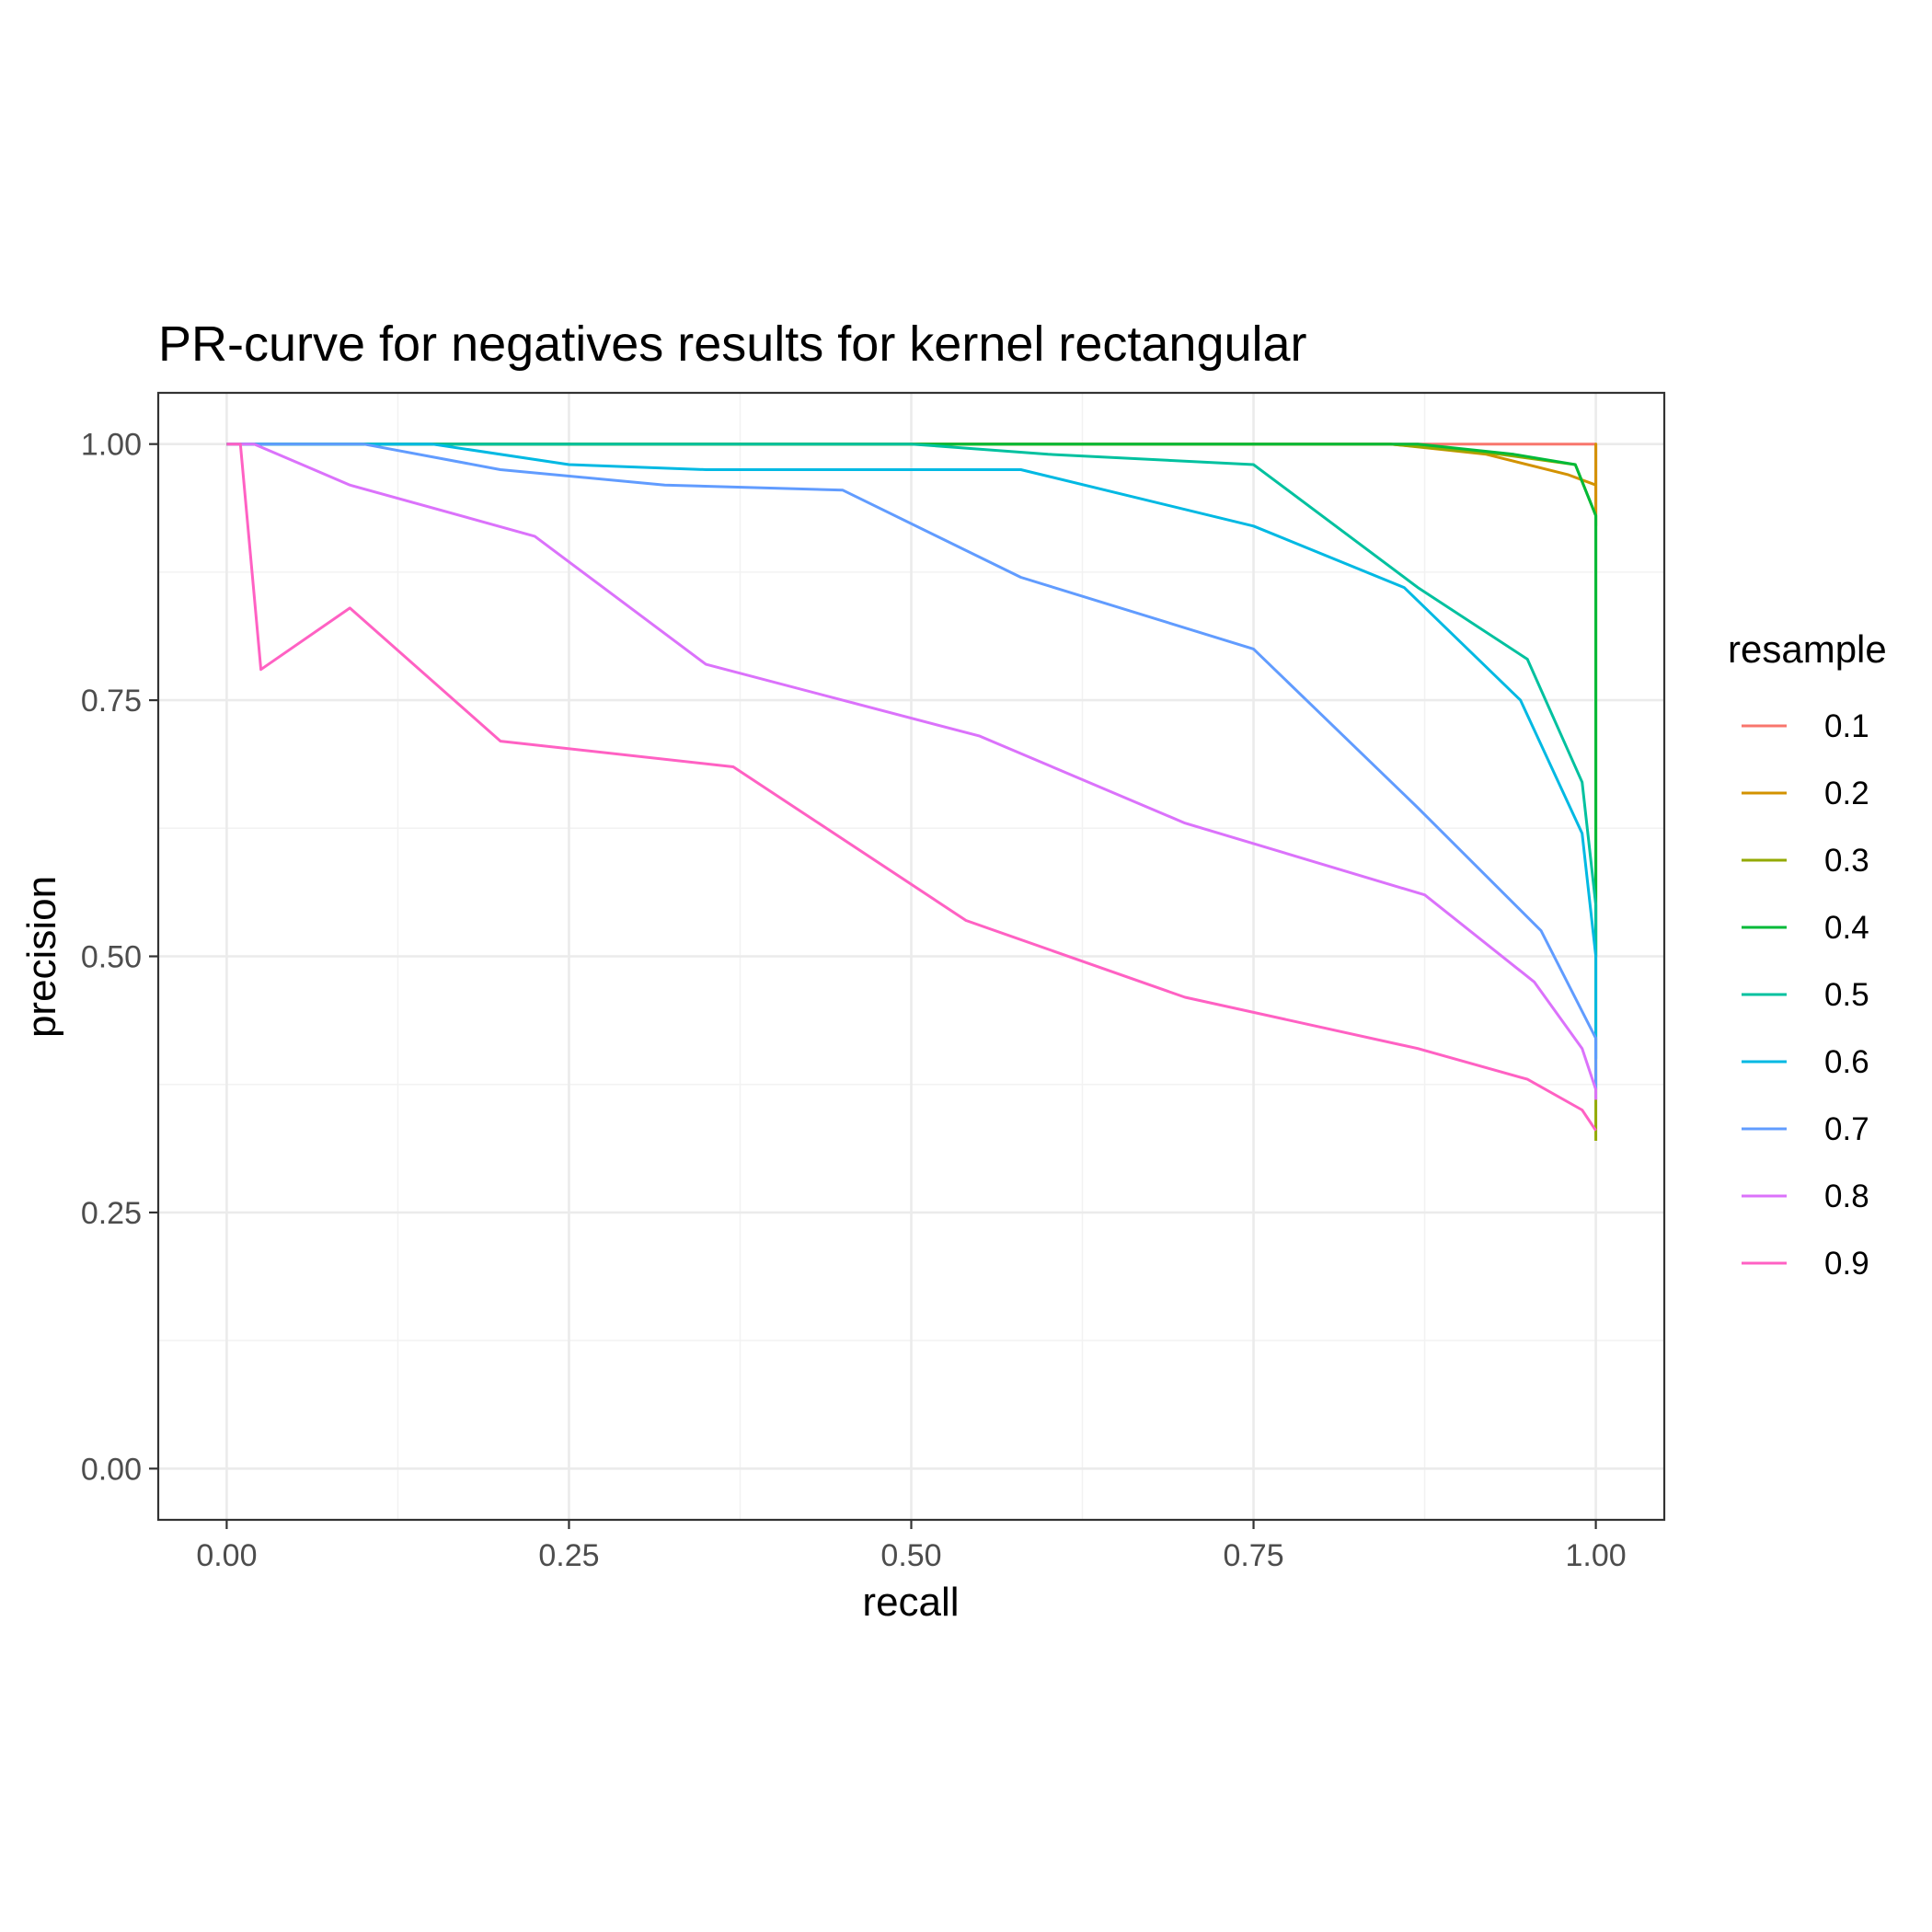  I want to click on legend-items: 0.1 0.2 0.3 0.4 0.5 0.6 0.7 0.8 0.9, so click(1805, 995).